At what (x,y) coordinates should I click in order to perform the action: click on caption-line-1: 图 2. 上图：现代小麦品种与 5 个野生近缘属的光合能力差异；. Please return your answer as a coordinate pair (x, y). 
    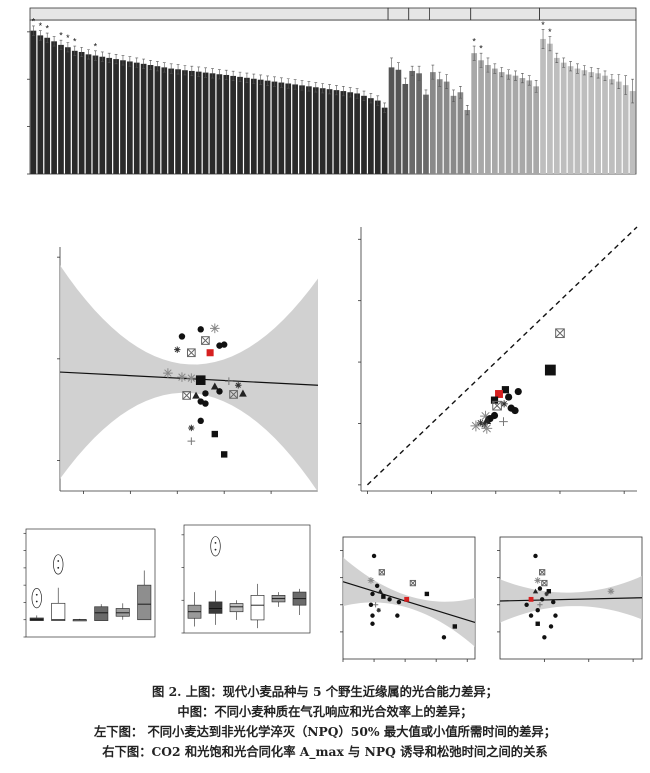
    Looking at the image, I should click on (325, 691).